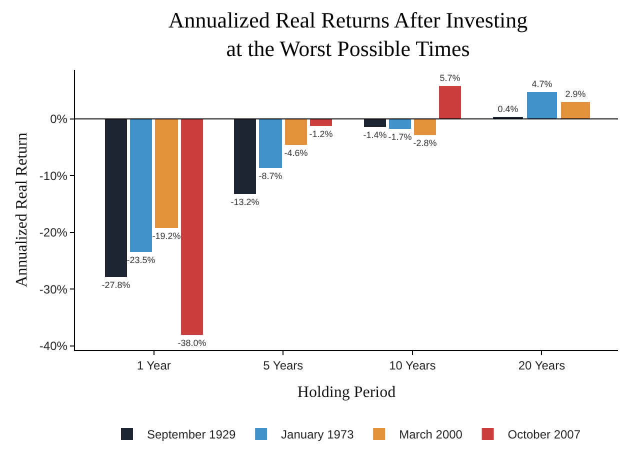 This screenshot has height=456, width=626. What do you see at coordinates (321, 134) in the screenshot?
I see `data-label: -1.2%` at bounding box center [321, 134].